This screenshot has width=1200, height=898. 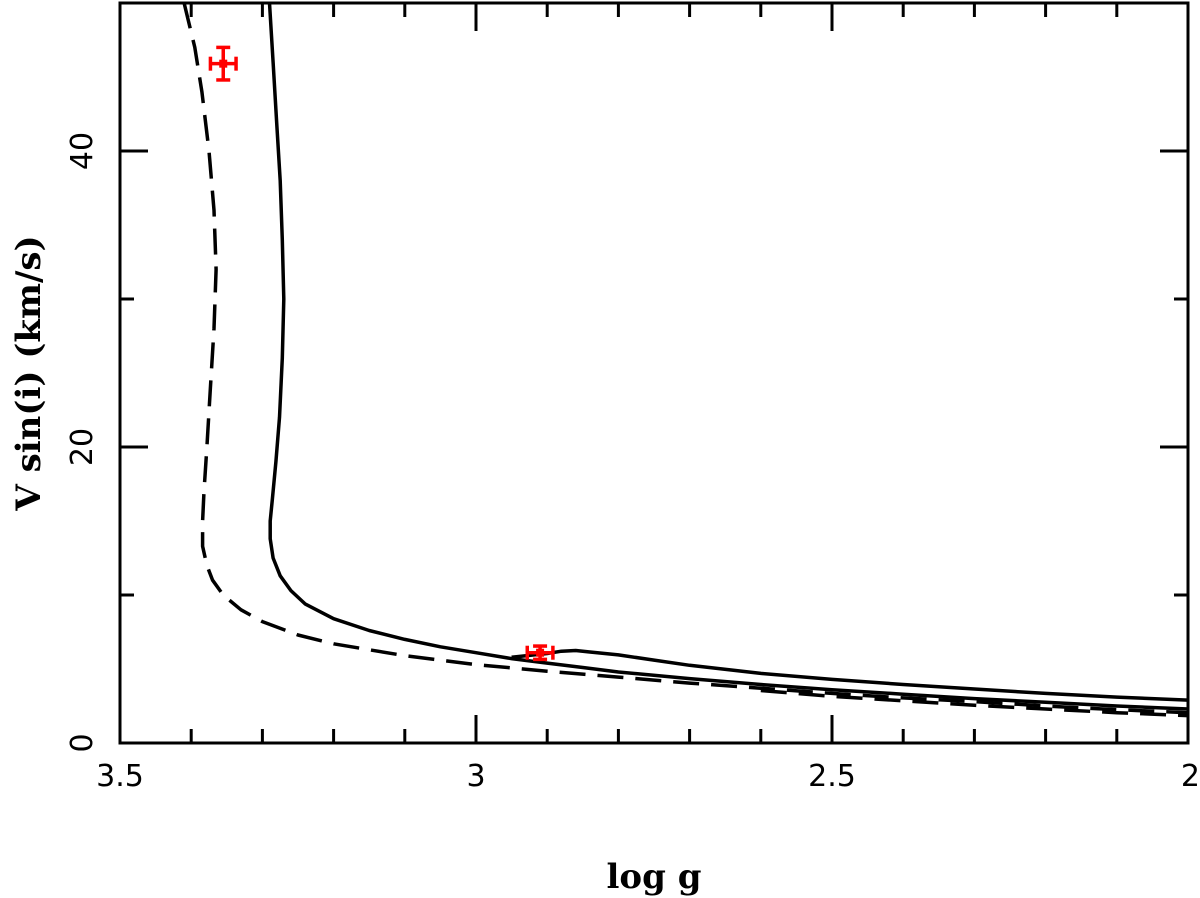 What do you see at coordinates (82, 151) in the screenshot?
I see `y-tick-label: 40` at bounding box center [82, 151].